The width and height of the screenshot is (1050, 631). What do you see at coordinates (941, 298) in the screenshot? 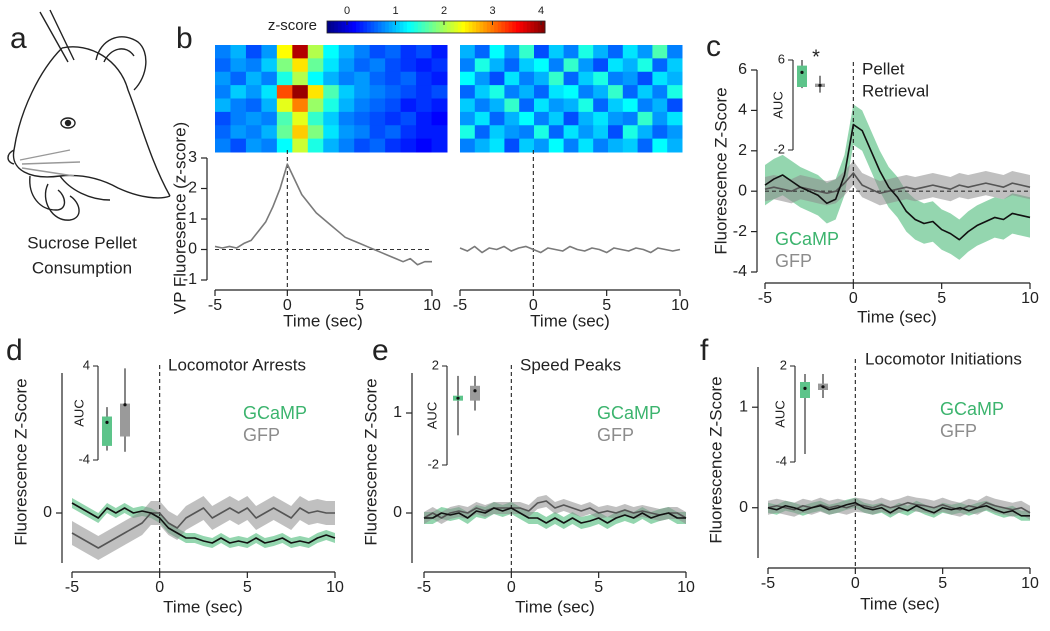
I see `x-tick-label: 5` at bounding box center [941, 298].